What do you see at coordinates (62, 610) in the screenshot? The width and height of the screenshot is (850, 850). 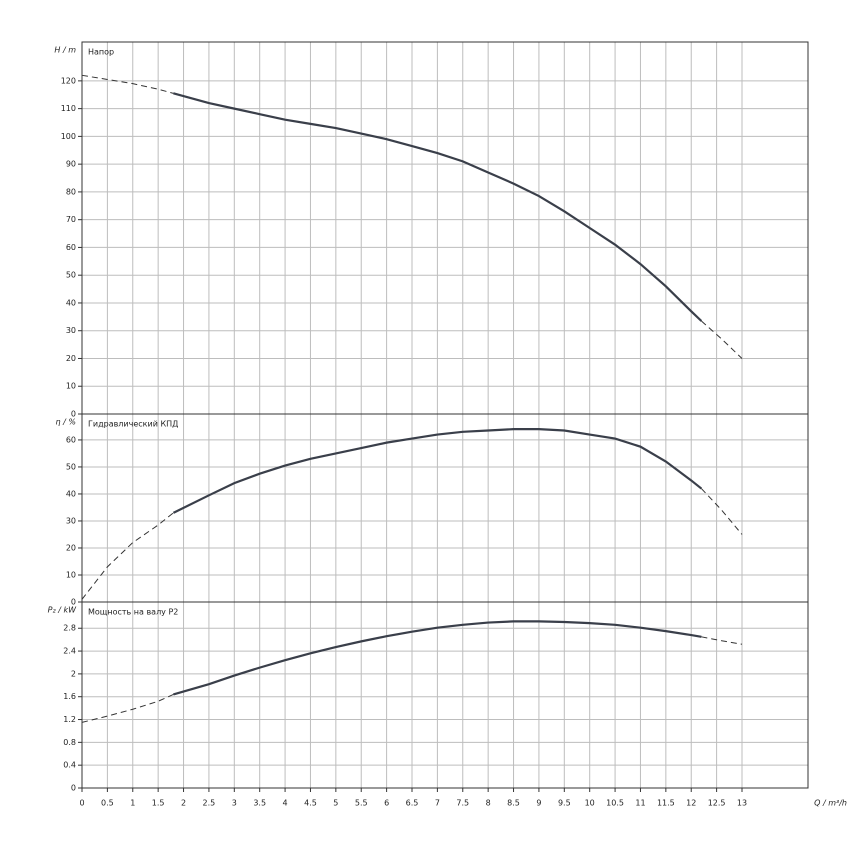 I see `y-axis-label: P₂ / kW` at bounding box center [62, 610].